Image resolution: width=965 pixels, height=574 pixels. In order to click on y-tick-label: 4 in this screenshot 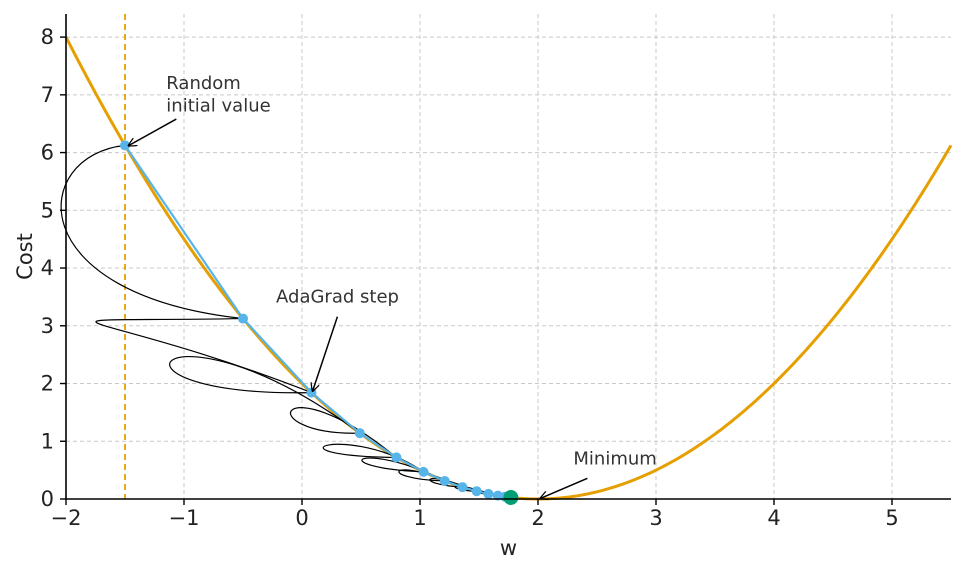, I will do `click(47, 268)`.